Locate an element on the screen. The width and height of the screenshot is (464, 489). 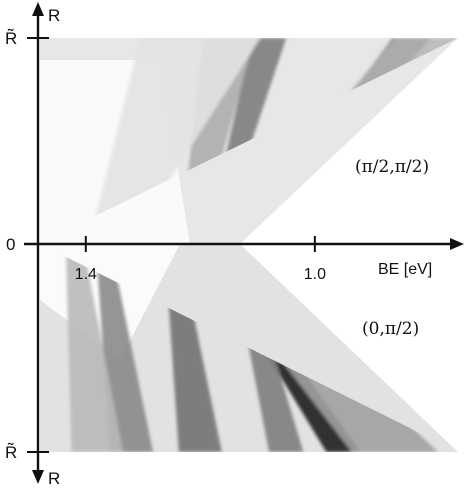
y-axis-arrow-down is located at coordinates (38, 477).